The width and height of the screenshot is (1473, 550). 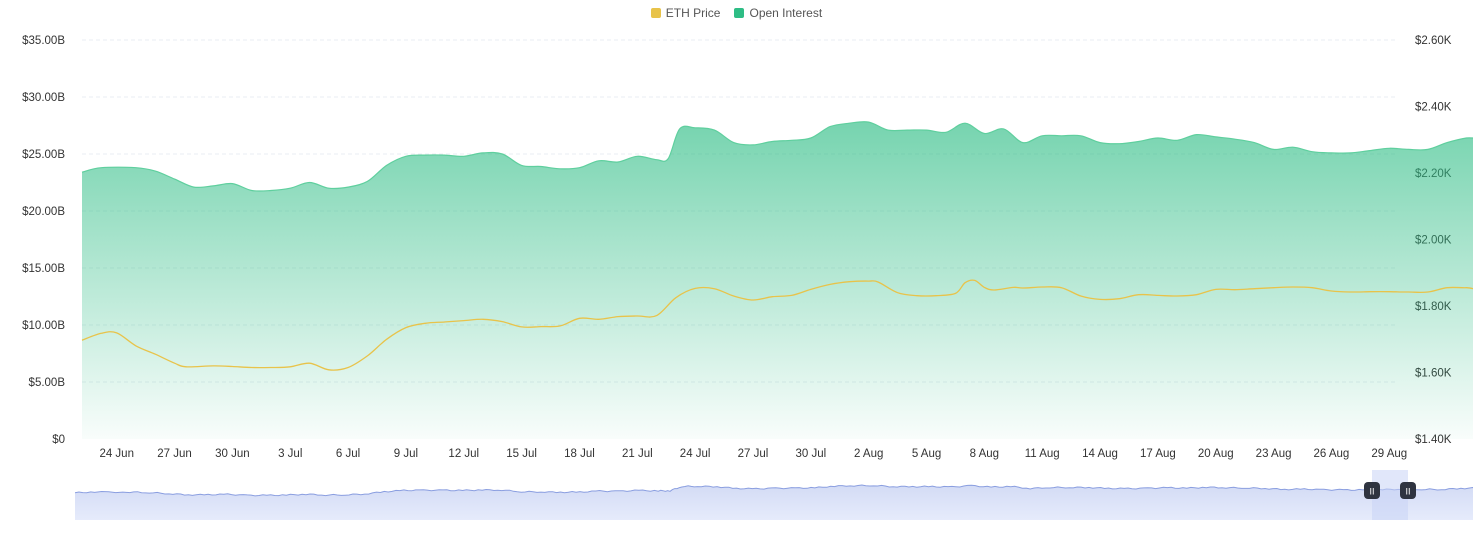 I want to click on x-tick-label: 23 Aug, so click(x=1274, y=454).